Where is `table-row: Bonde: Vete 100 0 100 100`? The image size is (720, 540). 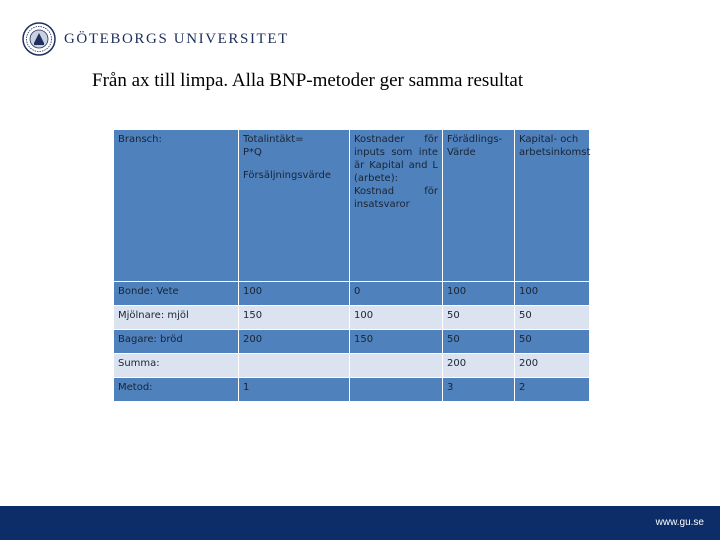
table-row: Bonde: Vete 100 0 100 100 is located at coordinates (351, 293).